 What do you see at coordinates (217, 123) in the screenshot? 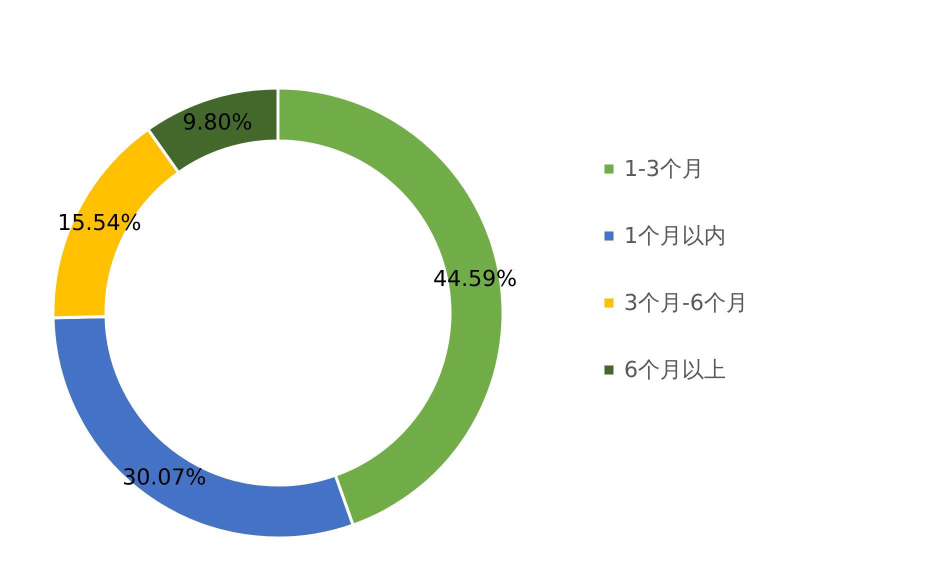
I see `data-label: 9.80%` at bounding box center [217, 123].